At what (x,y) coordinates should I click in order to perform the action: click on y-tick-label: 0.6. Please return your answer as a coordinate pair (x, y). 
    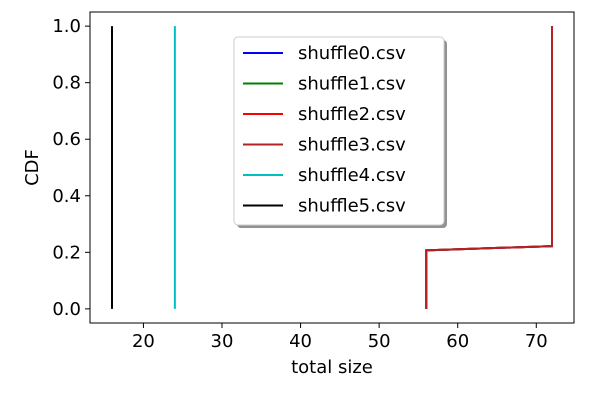
    Looking at the image, I should click on (66, 139).